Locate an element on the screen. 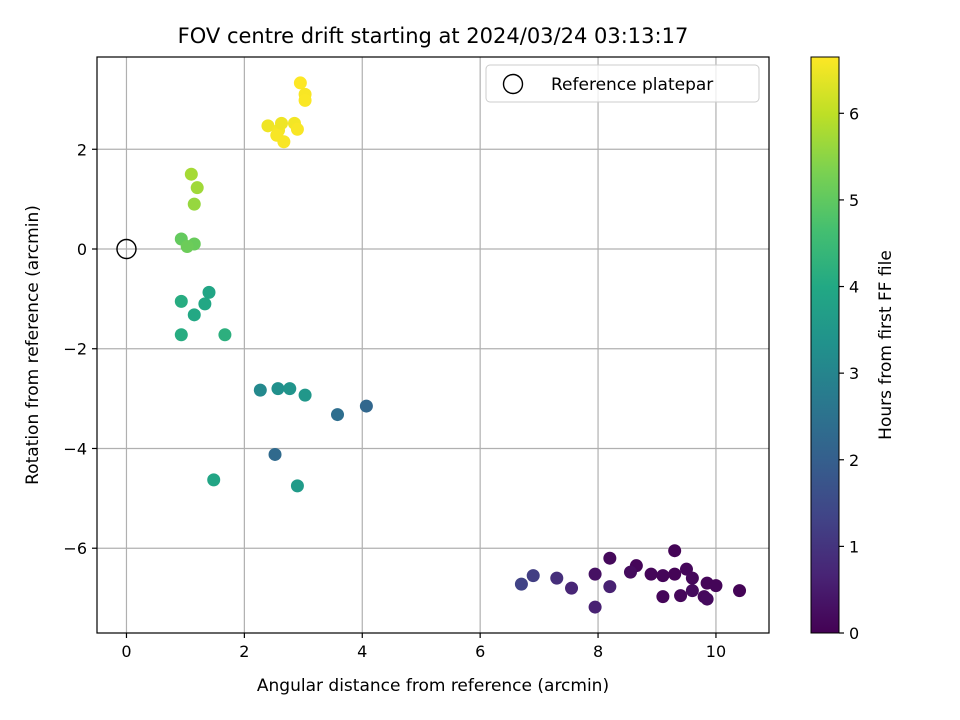  y-axis: −6 −4 −2 0 2 is located at coordinates (80, 349).